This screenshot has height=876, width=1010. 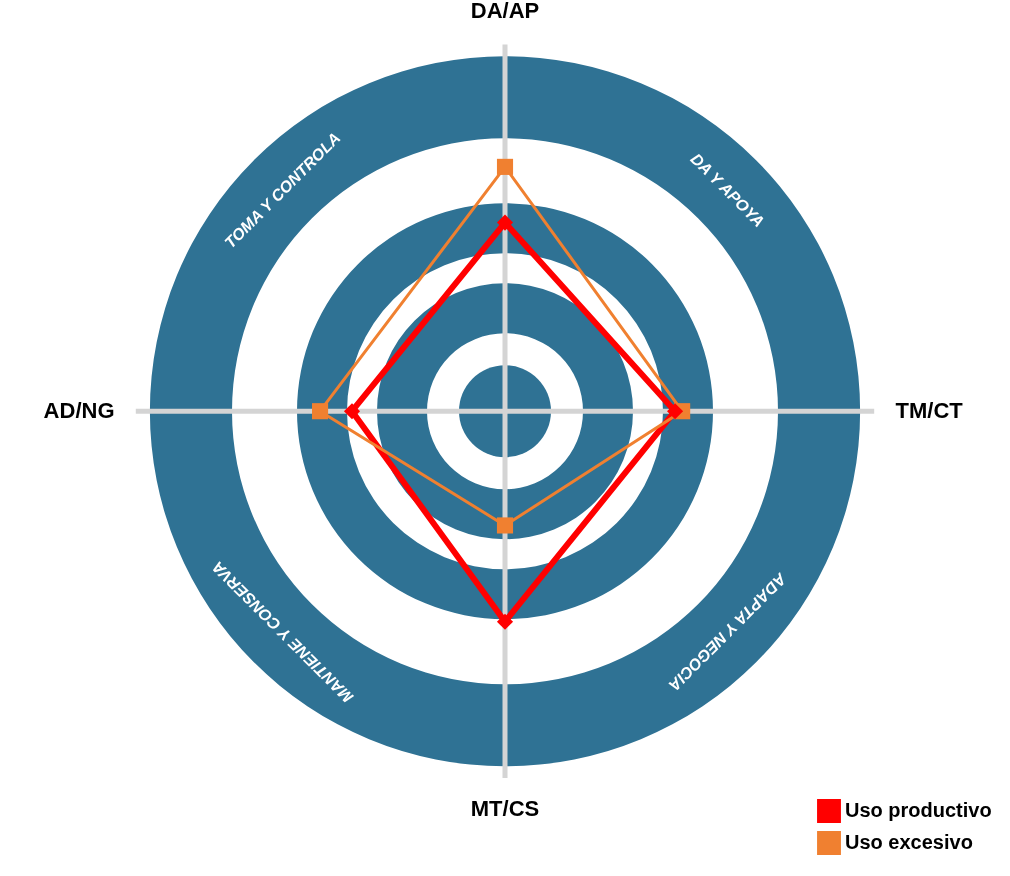 I want to click on legend-label: Uso productivo, so click(x=918, y=810).